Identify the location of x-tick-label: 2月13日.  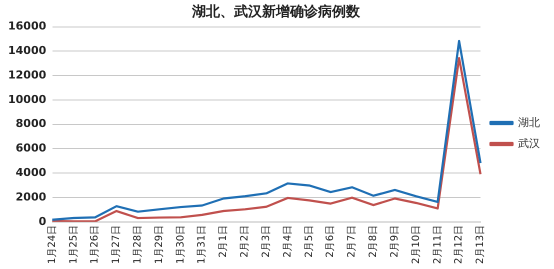
(480, 244).